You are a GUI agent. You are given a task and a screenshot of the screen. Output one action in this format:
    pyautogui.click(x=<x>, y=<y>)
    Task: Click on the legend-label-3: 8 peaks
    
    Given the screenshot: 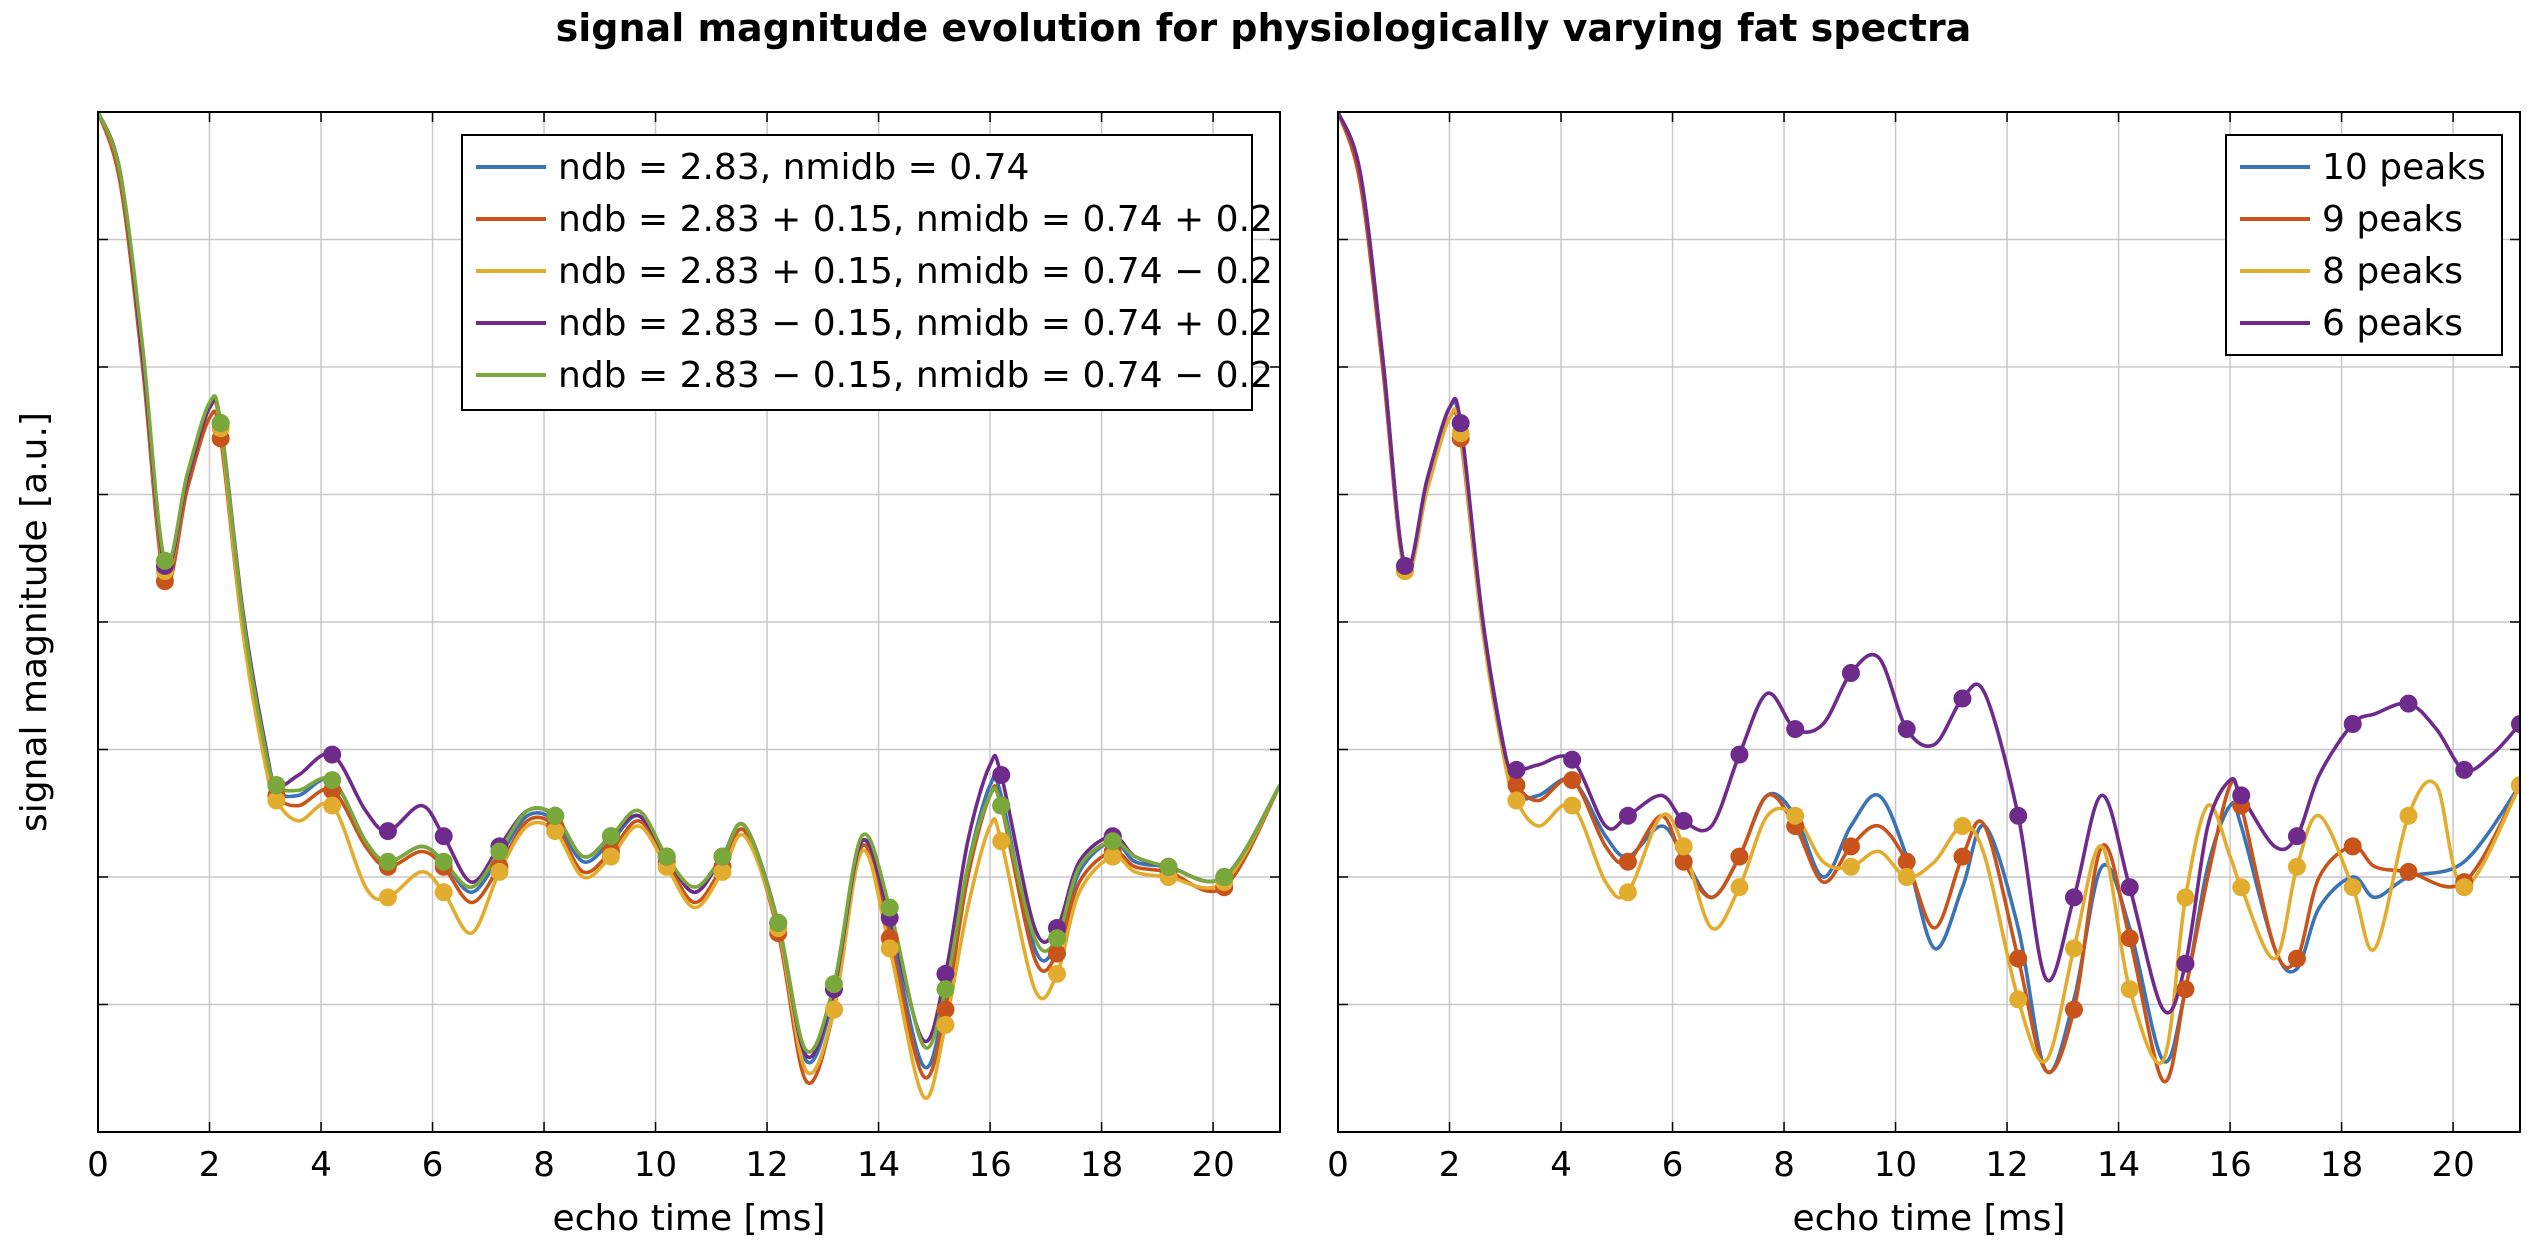 What is the action you would take?
    pyautogui.click(x=2392, y=271)
    